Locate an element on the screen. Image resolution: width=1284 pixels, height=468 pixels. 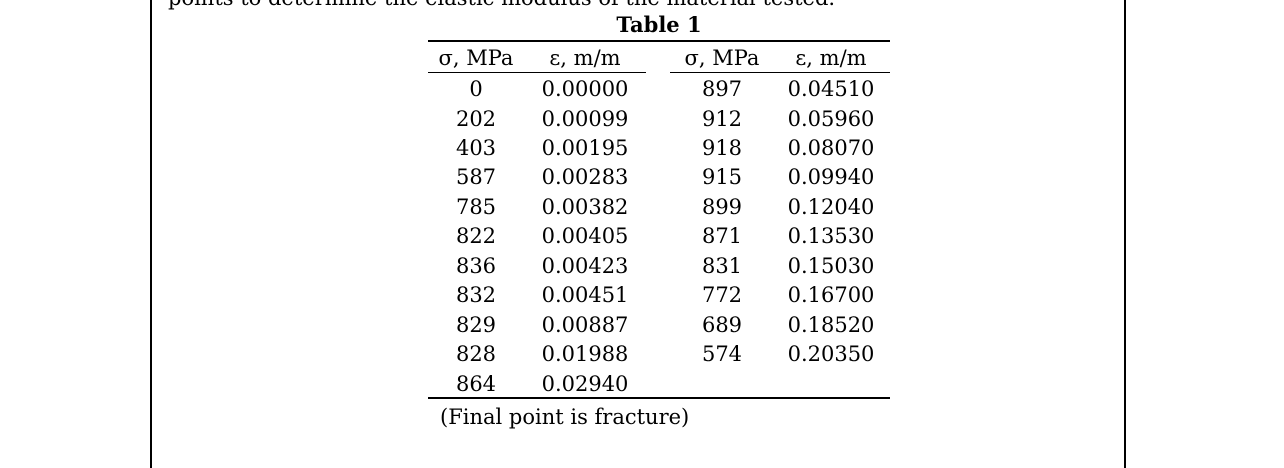
table-cell-strain: 0.05960 is located at coordinates (831, 119).